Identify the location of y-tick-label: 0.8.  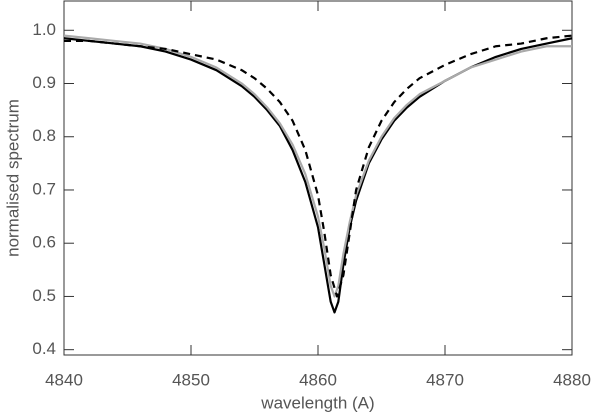
(44, 135).